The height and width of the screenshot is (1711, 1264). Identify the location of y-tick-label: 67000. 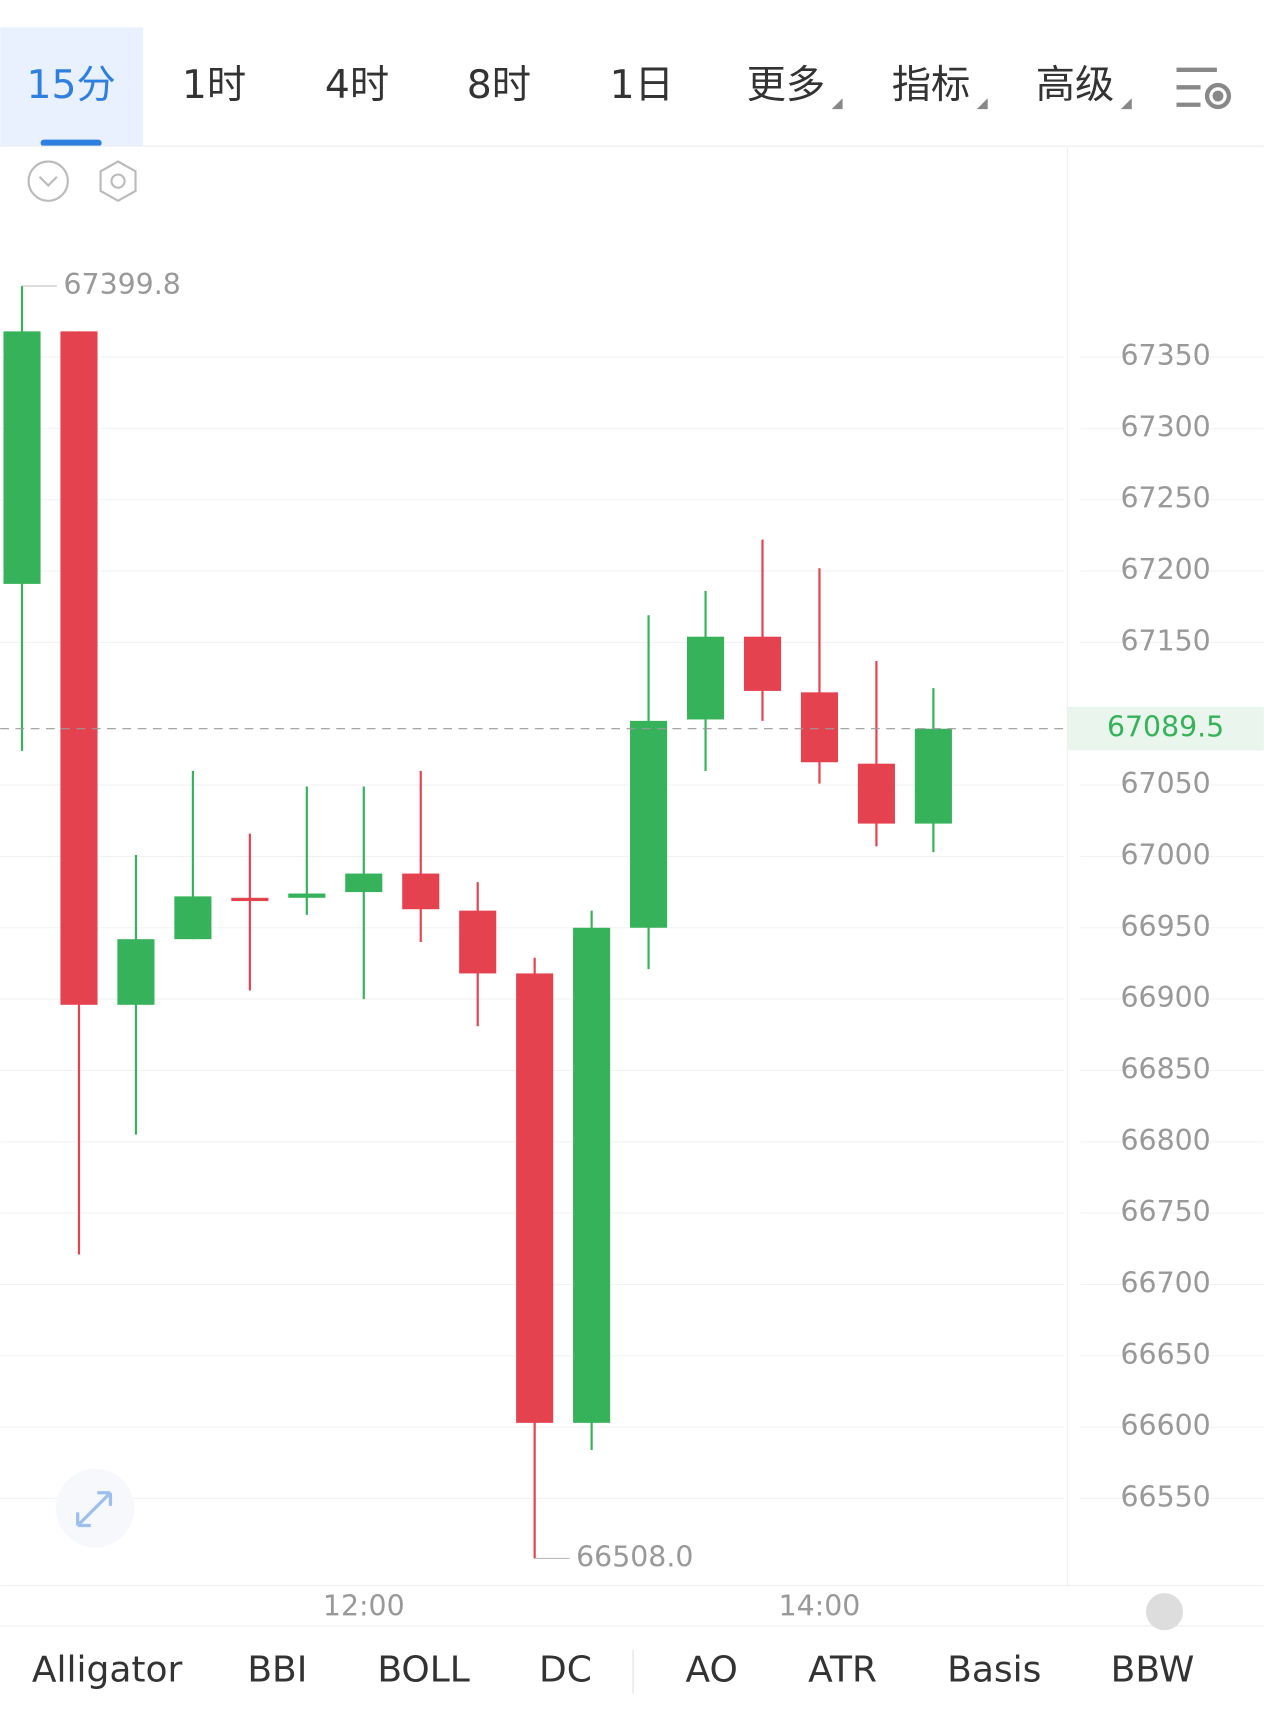
(1165, 854).